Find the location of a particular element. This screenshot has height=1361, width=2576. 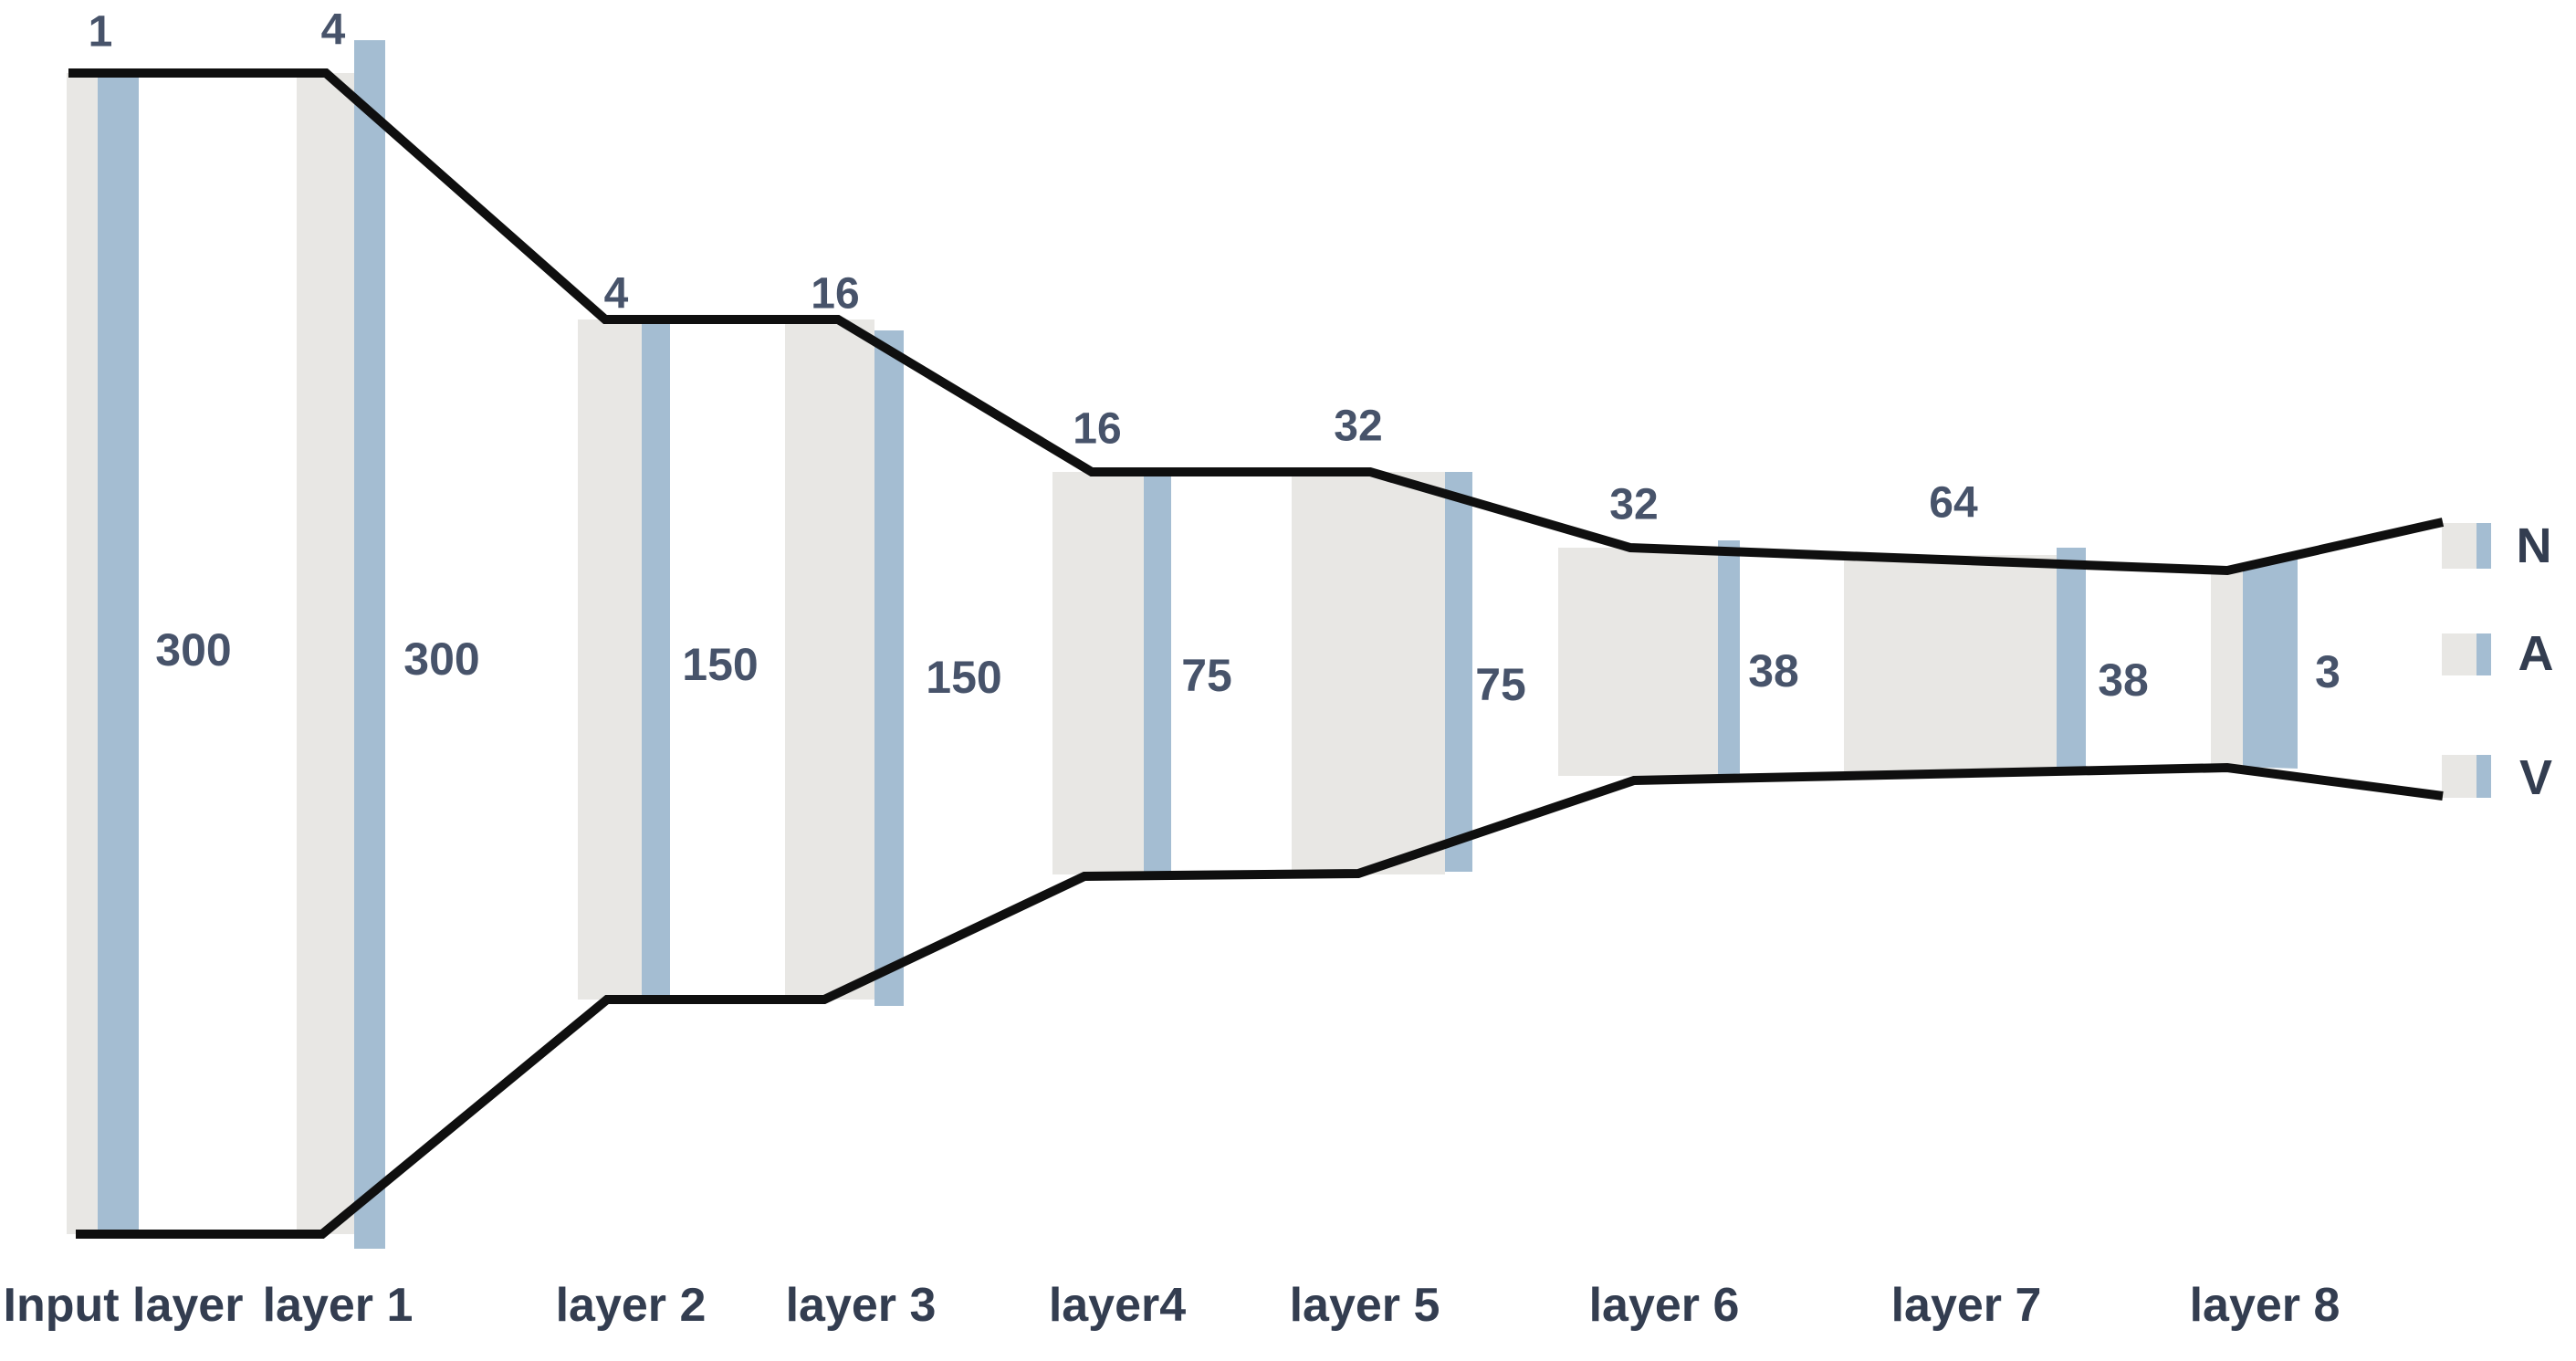

layer8-feature-map is located at coordinates (2227, 668).